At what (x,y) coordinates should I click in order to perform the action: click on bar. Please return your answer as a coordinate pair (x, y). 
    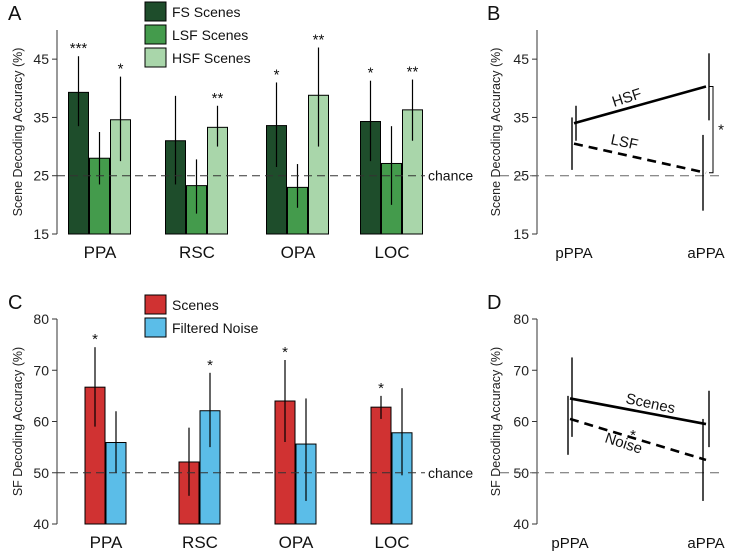
    Looking at the image, I should click on (381, 465).